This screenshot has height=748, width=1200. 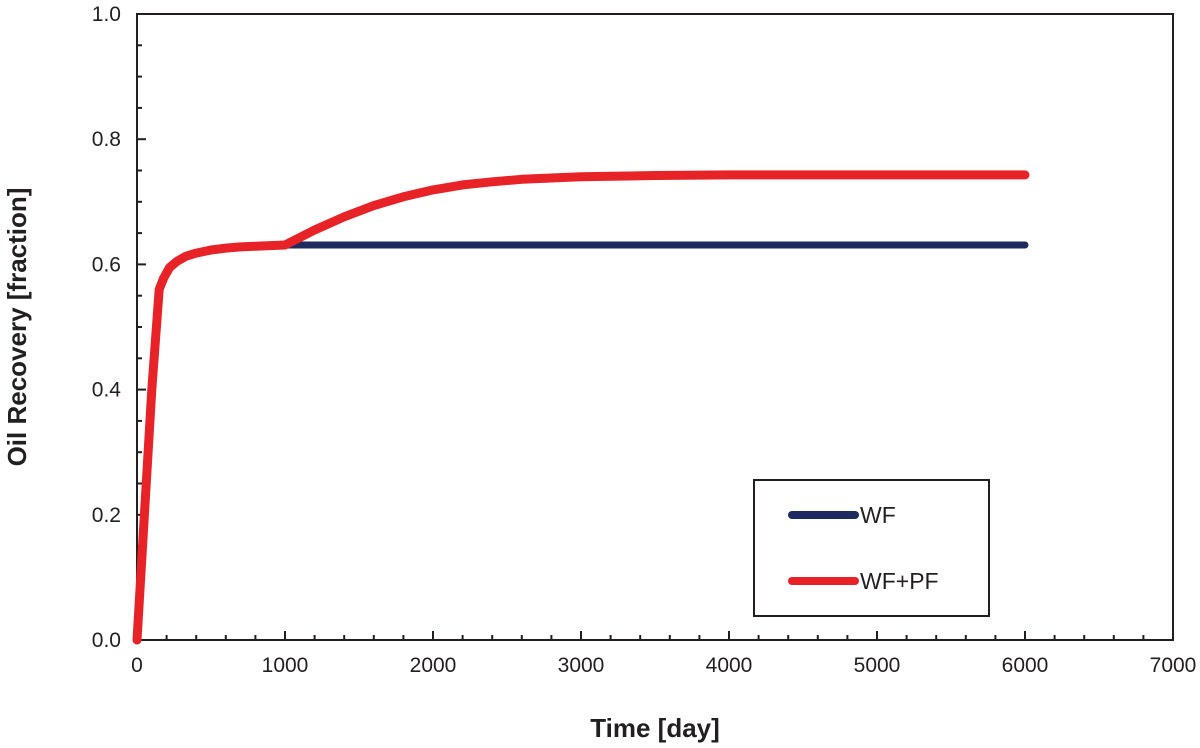 What do you see at coordinates (17, 327) in the screenshot?
I see `y-axis-title: Oil Recovery [fraction]` at bounding box center [17, 327].